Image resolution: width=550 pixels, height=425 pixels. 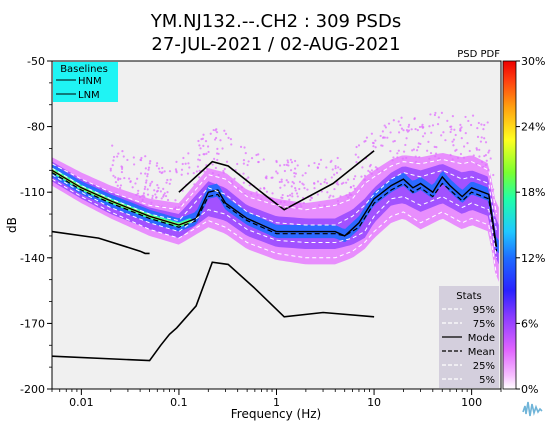 What do you see at coordinates (533, 258) in the screenshot?
I see `colorbar-tick-label: 12%` at bounding box center [533, 258].